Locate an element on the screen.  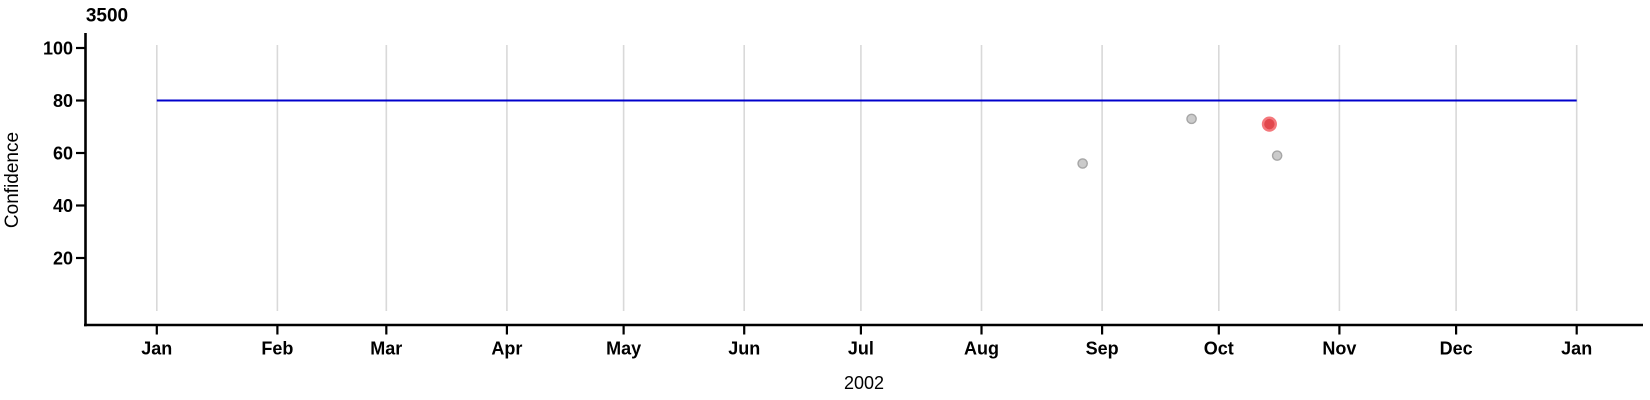
y-tick-label: 80 is located at coordinates (63, 101).